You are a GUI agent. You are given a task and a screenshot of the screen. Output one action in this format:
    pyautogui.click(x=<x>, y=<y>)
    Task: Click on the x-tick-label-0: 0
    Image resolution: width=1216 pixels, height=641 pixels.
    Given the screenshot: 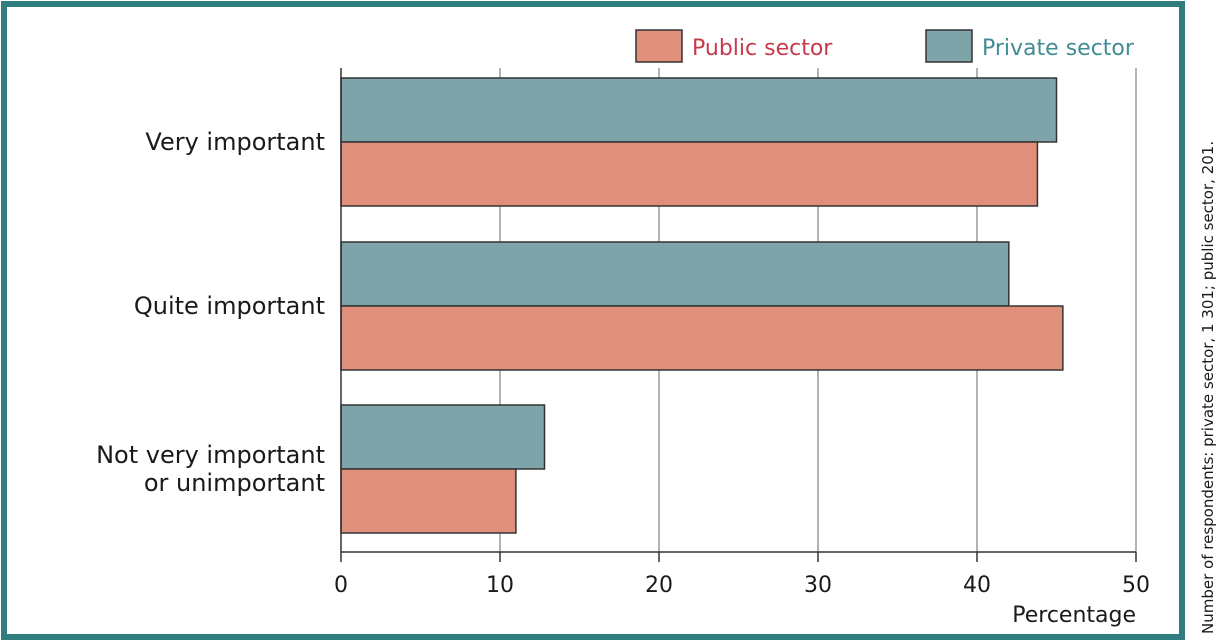 What is the action you would take?
    pyautogui.click(x=341, y=585)
    